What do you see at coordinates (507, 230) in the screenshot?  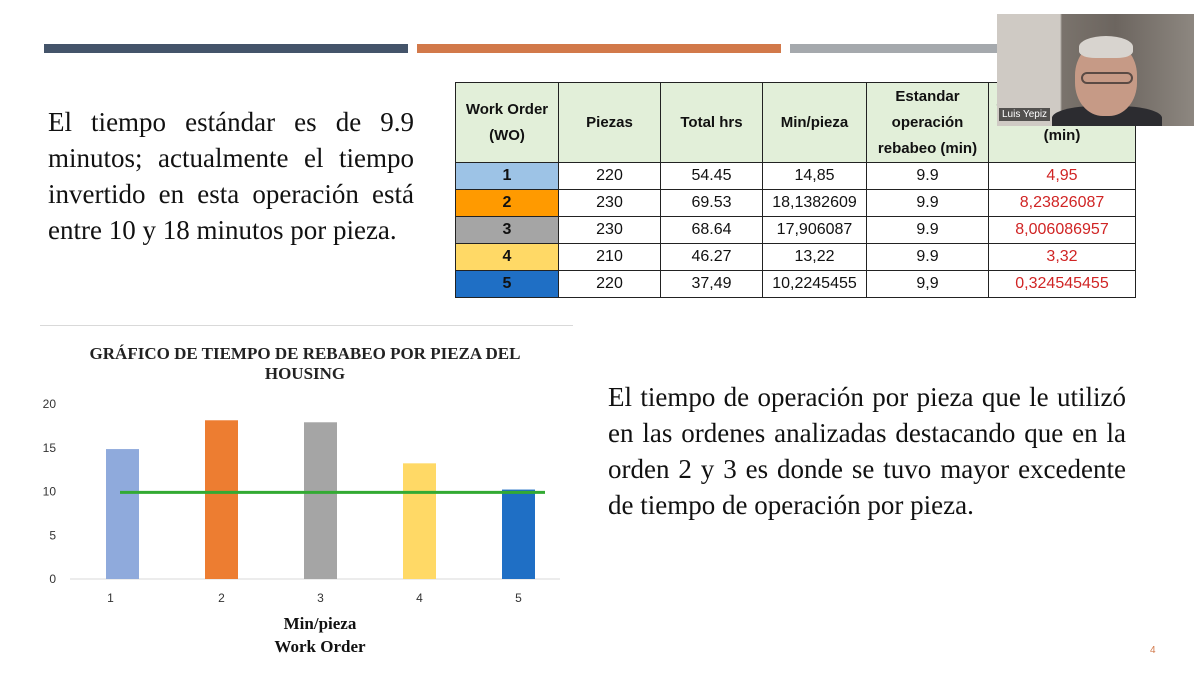 I see `cell-wo: 3` at bounding box center [507, 230].